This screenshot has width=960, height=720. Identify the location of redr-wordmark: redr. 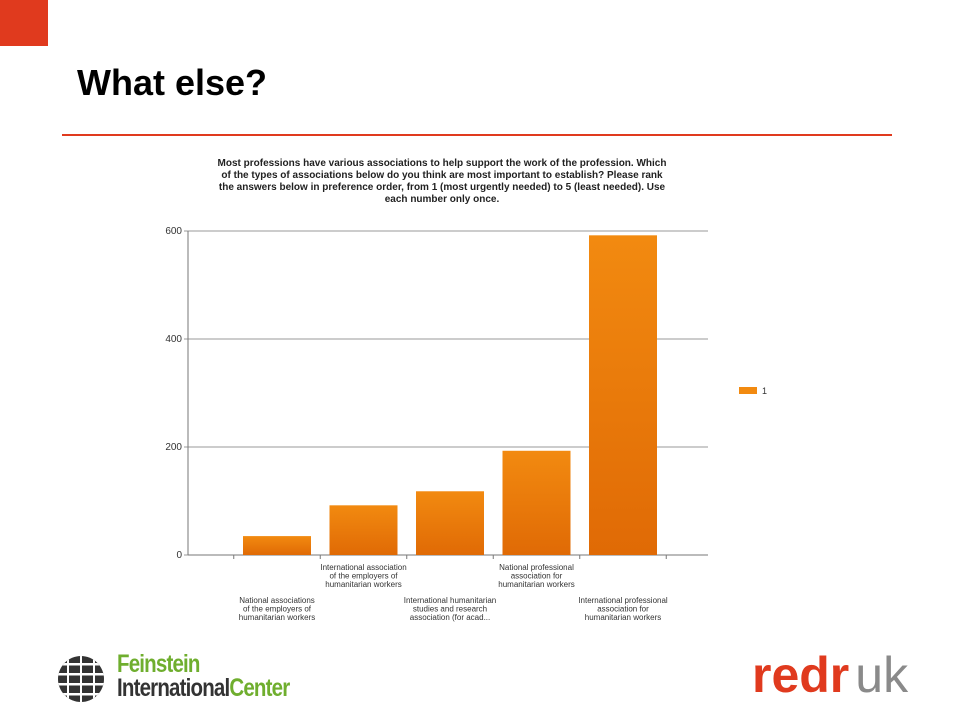
(801, 675).